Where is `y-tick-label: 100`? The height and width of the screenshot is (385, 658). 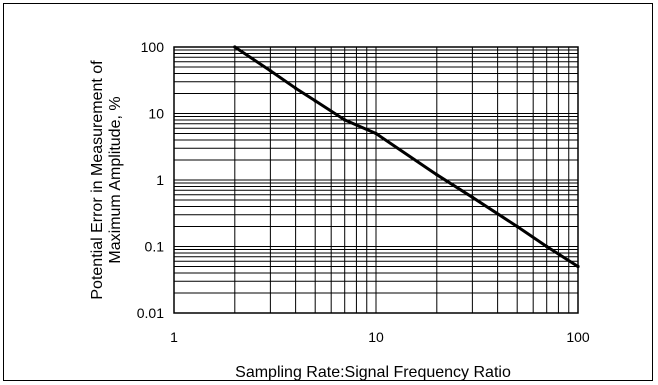 y-tick-label: 100 is located at coordinates (153, 47).